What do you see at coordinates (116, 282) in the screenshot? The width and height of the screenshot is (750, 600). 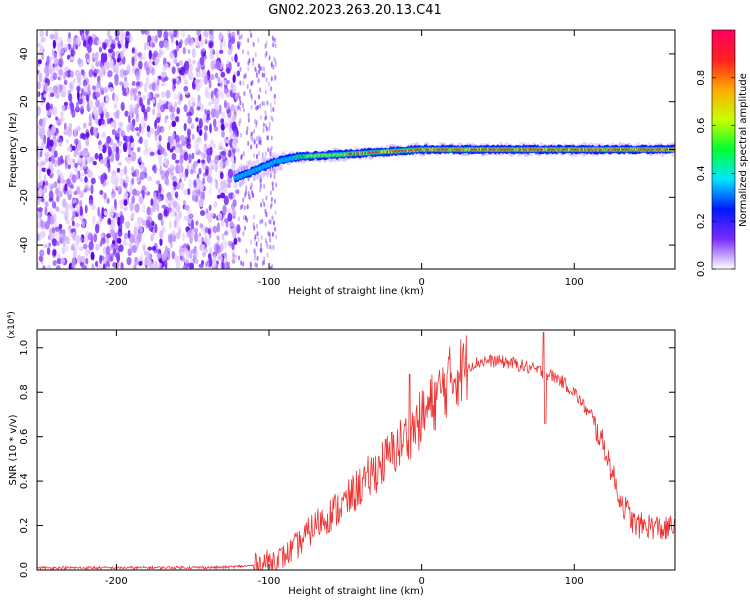 I see `x-tick-label: -200` at bounding box center [116, 282].